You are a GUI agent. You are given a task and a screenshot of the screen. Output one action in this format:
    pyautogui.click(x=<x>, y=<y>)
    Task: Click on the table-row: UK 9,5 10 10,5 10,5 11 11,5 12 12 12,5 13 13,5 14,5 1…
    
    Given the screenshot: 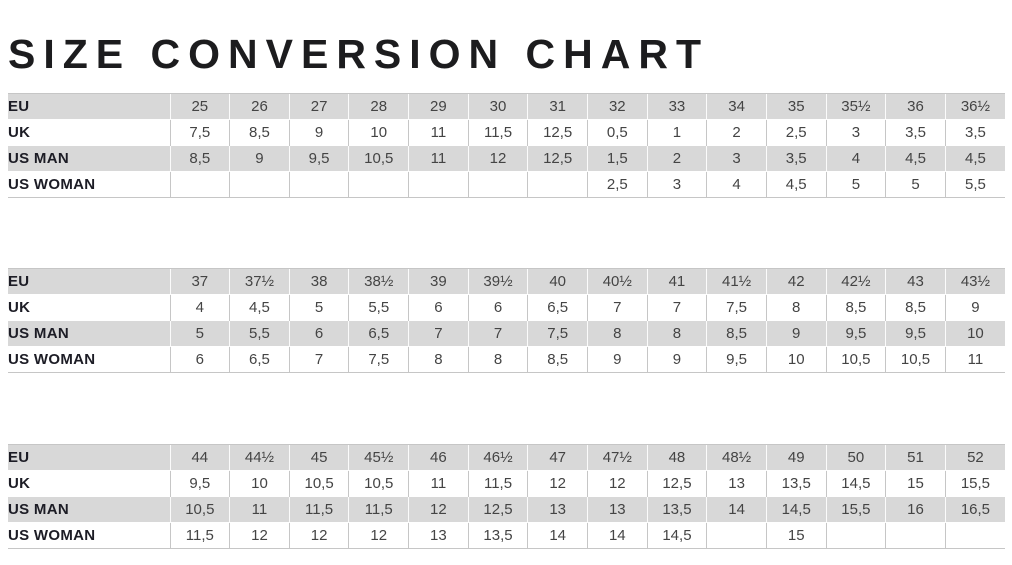 What is the action you would take?
    pyautogui.click(x=506, y=483)
    